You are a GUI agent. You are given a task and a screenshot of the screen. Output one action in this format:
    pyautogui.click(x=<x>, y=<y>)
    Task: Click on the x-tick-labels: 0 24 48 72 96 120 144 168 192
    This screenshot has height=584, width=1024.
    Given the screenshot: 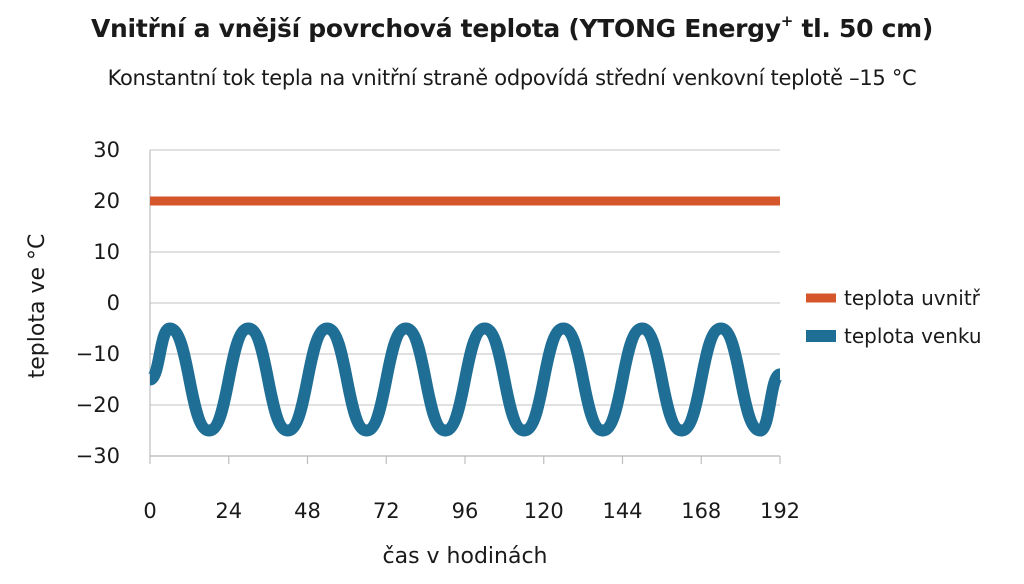 What is the action you would take?
    pyautogui.click(x=471, y=511)
    